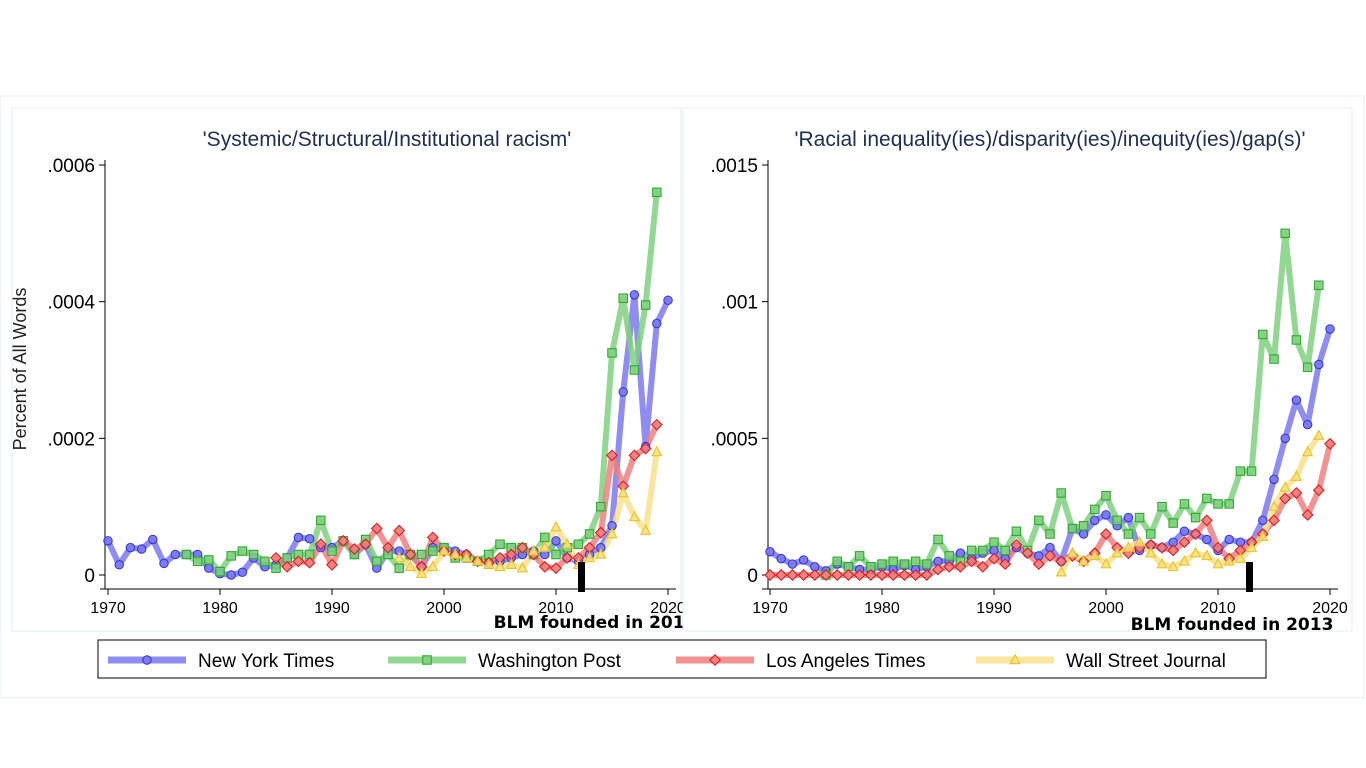 The width and height of the screenshot is (1366, 768). I want to click on left-y-tick-label: .0004, so click(71, 303).